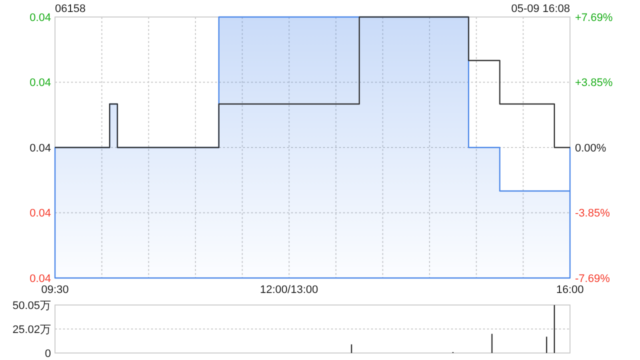  What do you see at coordinates (540, 9) in the screenshot?
I see `text: 05-09 16:08` at bounding box center [540, 9].